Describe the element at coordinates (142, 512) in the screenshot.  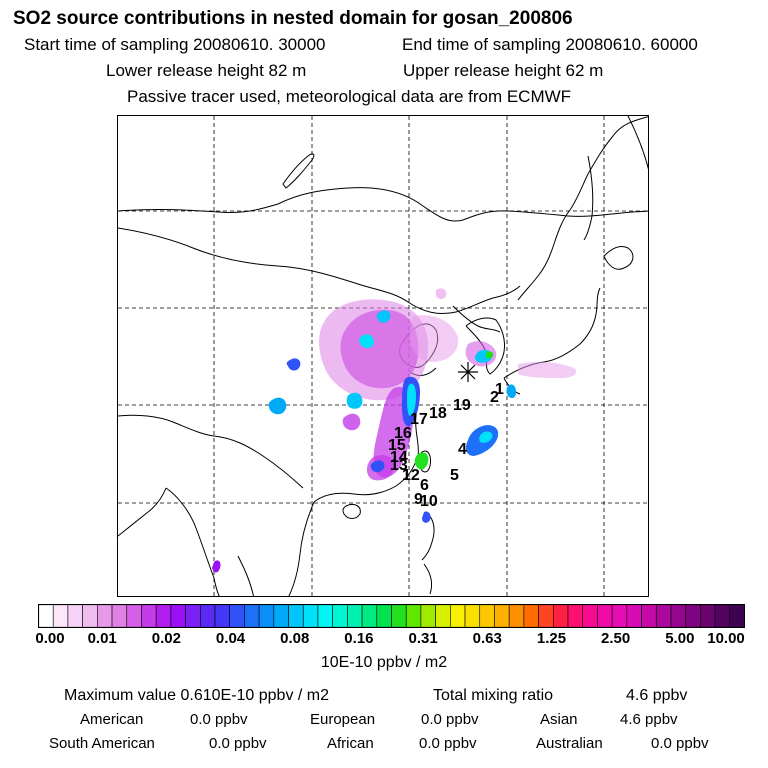
I see `coast-india` at that location.